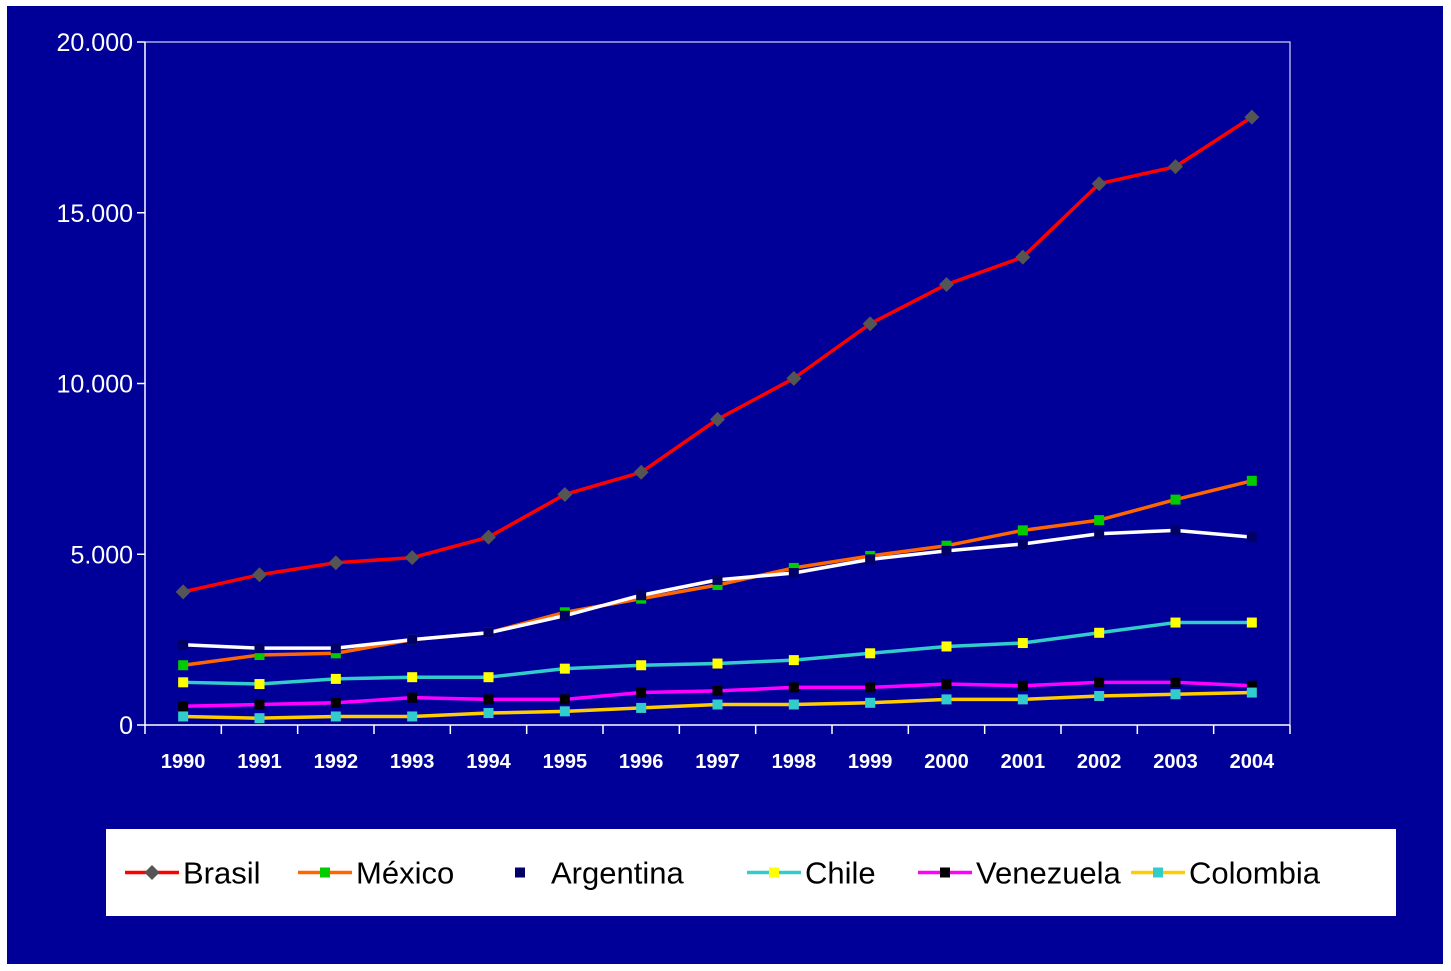 Image resolution: width=1451 pixels, height=971 pixels. Describe the element at coordinates (717, 589) in the screenshot. I see `series-argentina` at that location.